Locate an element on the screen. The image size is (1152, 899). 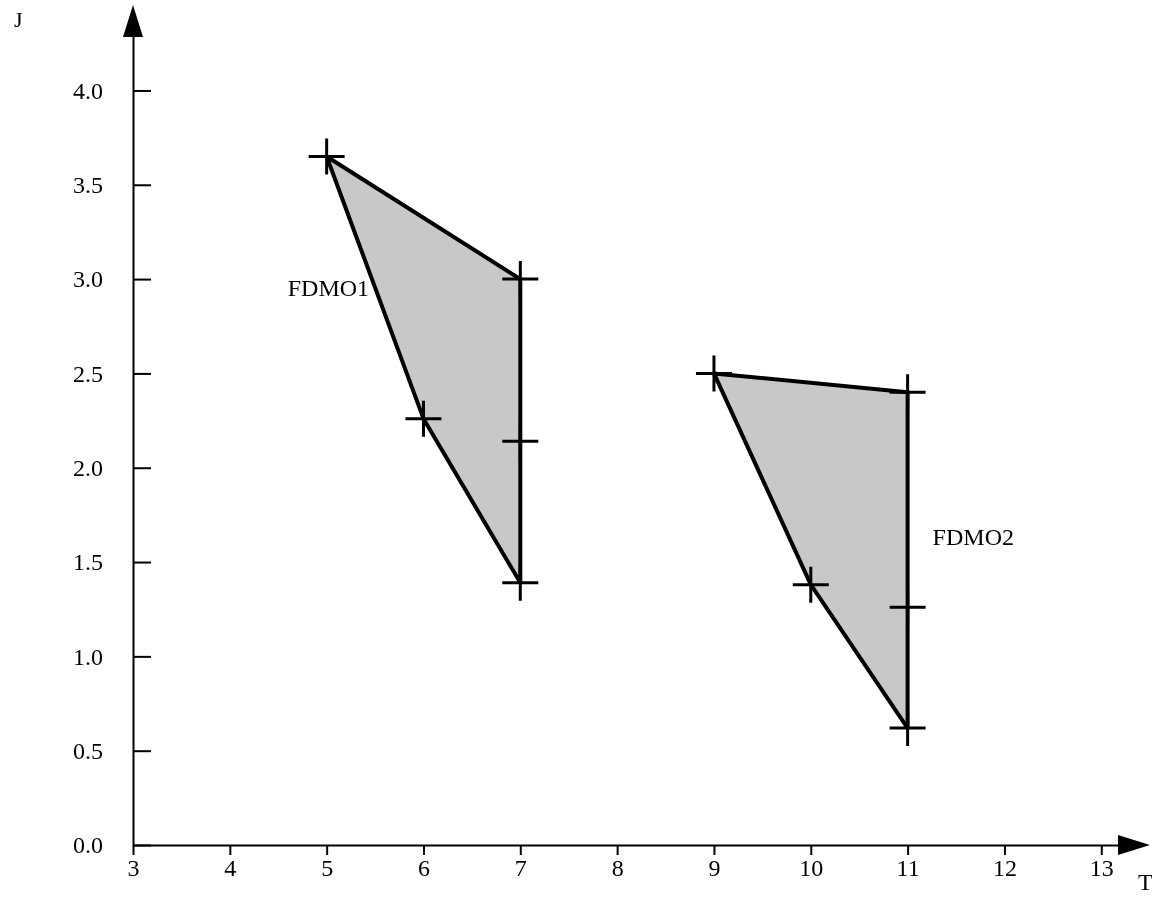
x-tick-label: 10 is located at coordinates (811, 868).